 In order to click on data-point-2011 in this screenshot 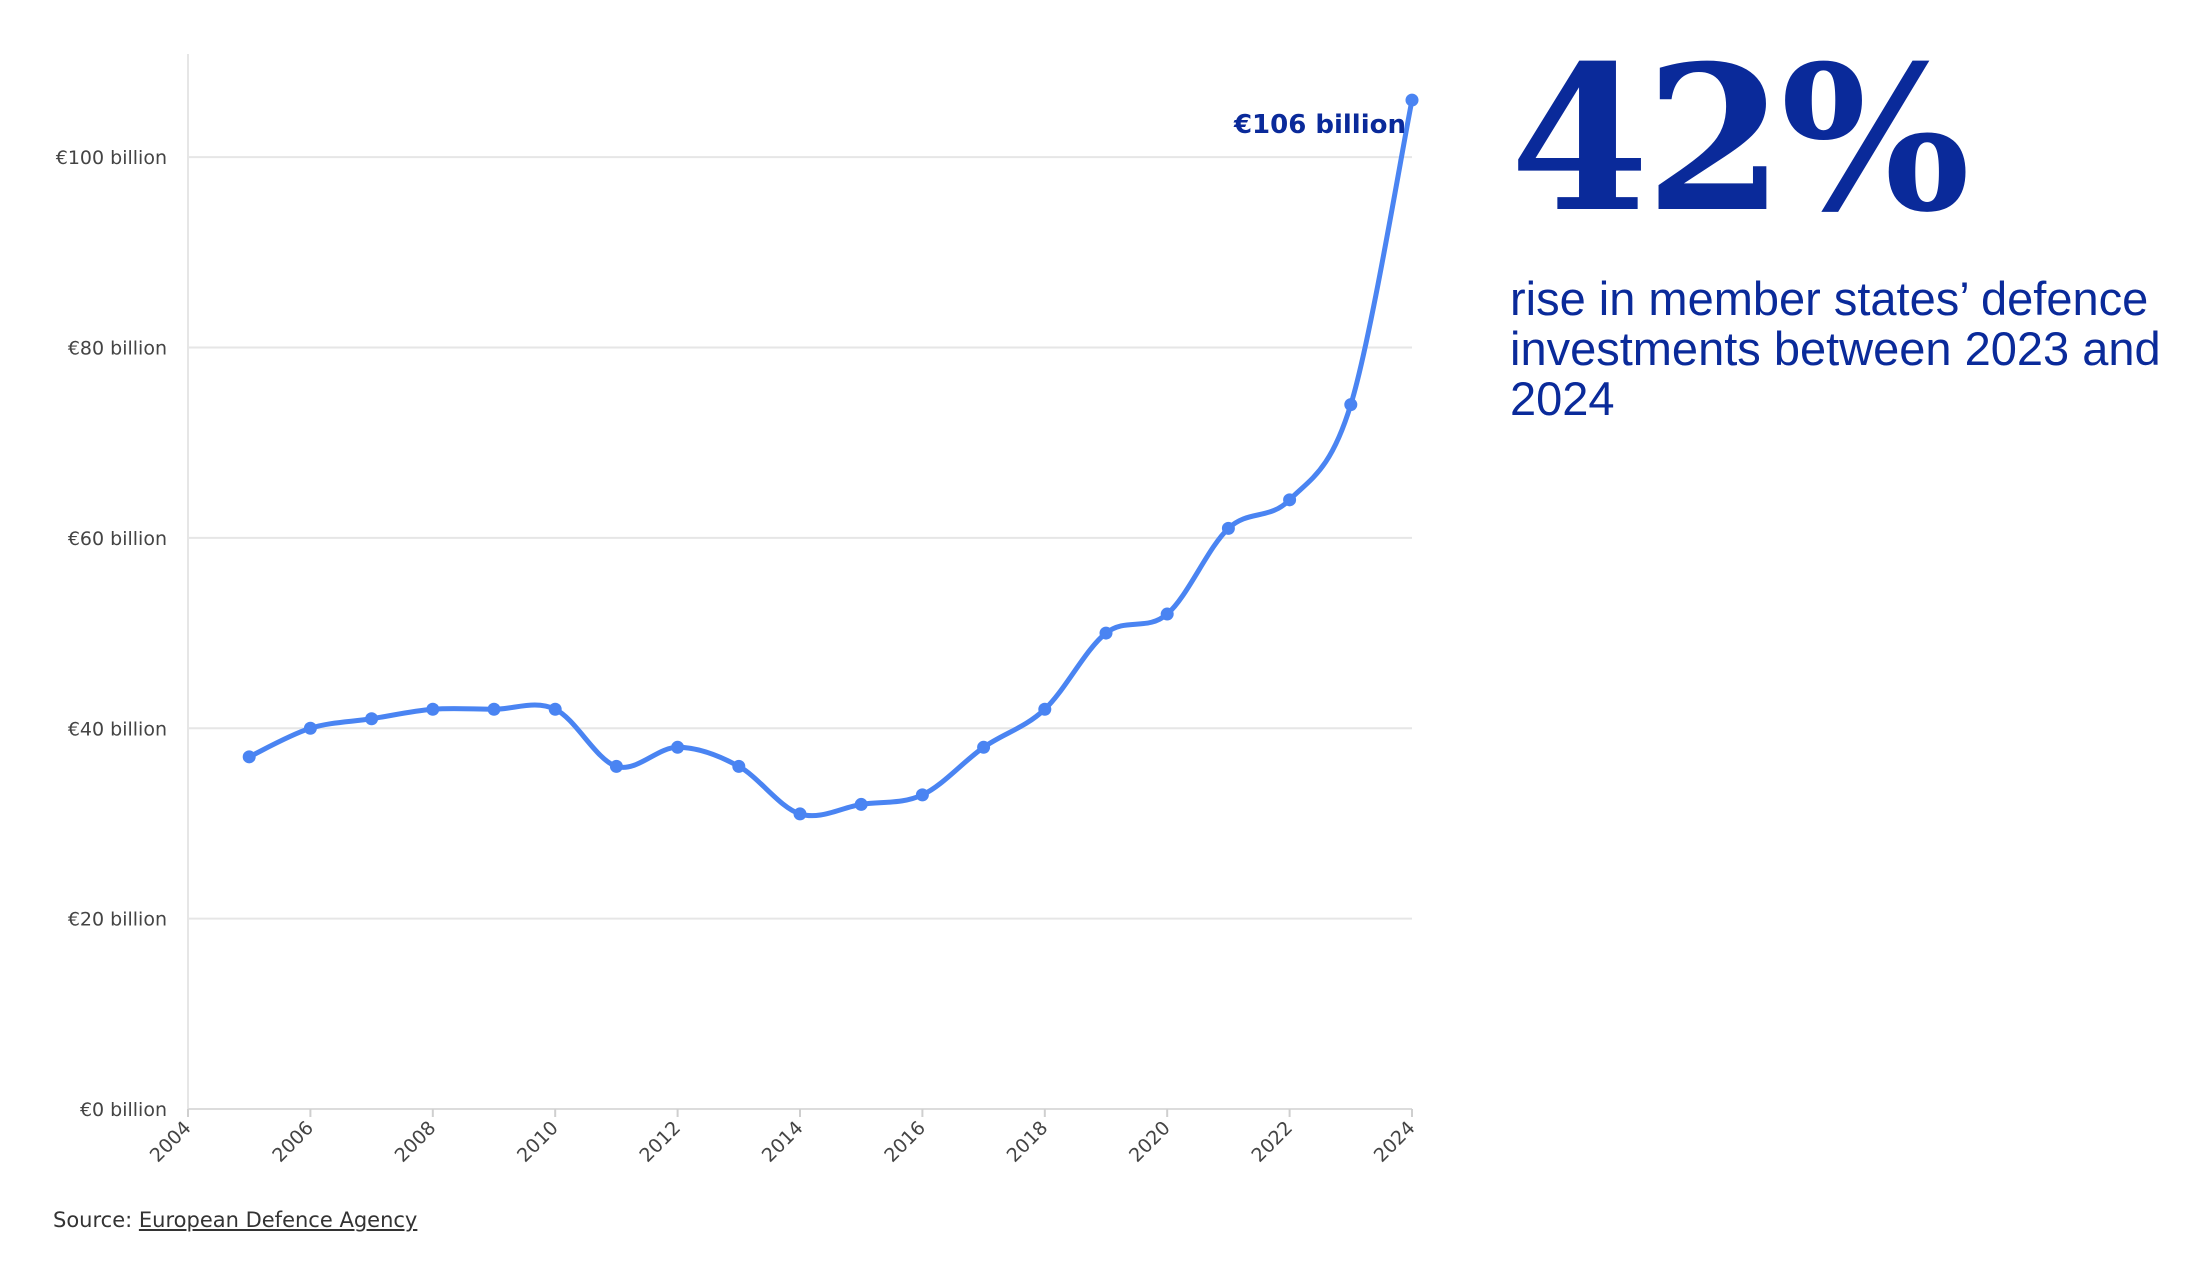, I will do `click(616, 766)`.